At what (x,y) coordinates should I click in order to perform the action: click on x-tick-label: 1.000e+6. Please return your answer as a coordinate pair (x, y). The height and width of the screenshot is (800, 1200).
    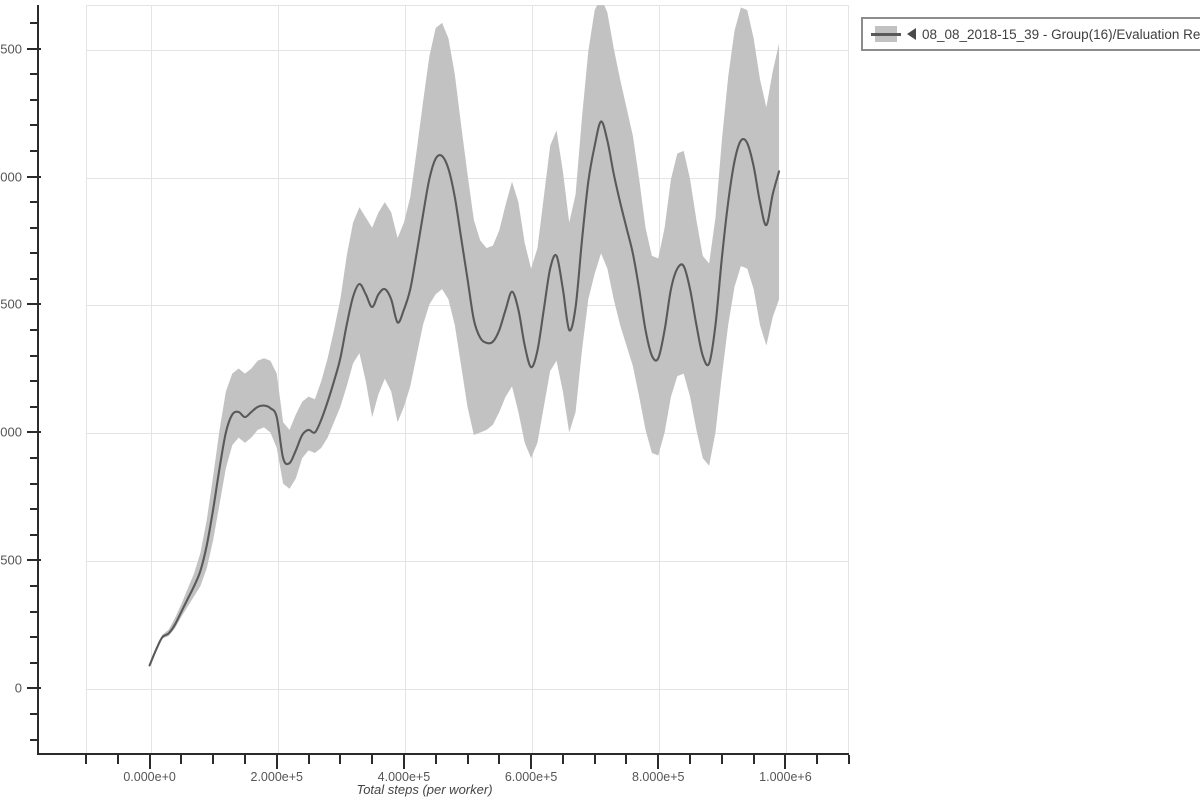
    Looking at the image, I should click on (785, 777).